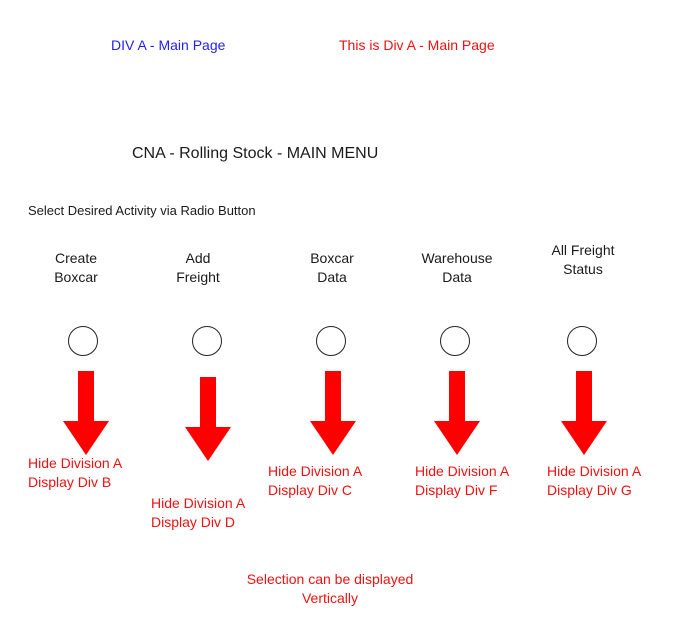 This screenshot has width=683, height=624. What do you see at coordinates (462, 480) in the screenshot?
I see `note-warehouse-data: Hide Division A Display Div F` at bounding box center [462, 480].